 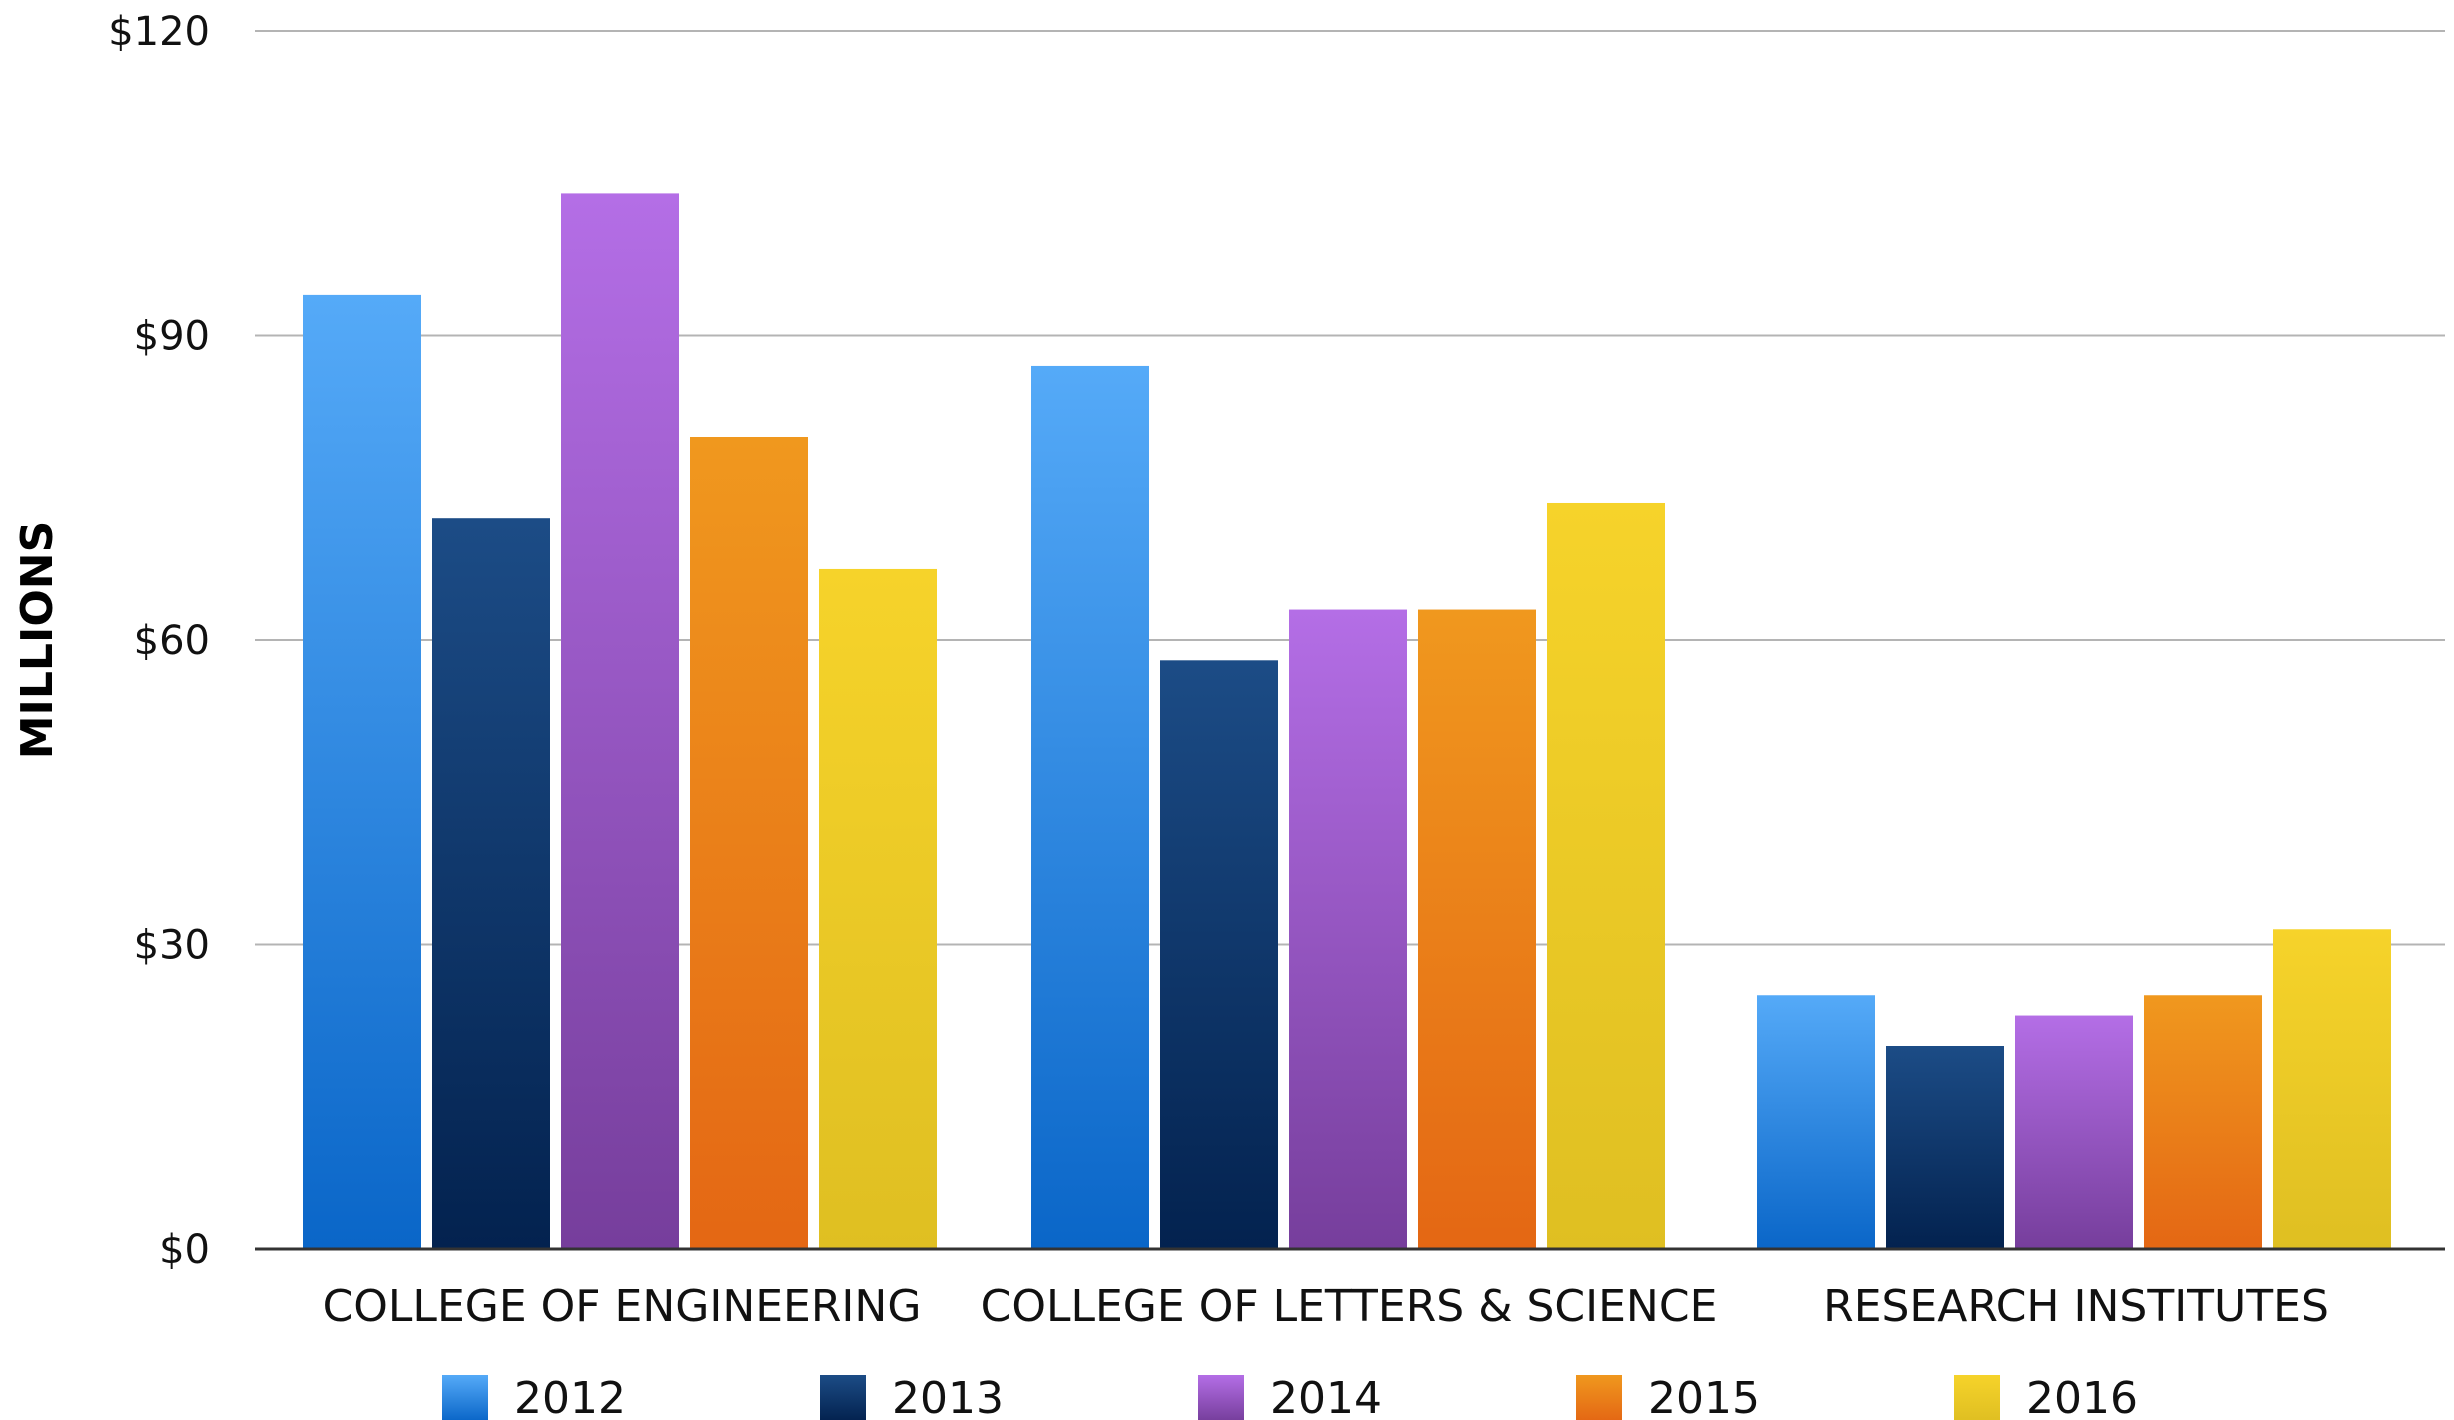 I want to click on legend-label-2013: 2013, so click(x=948, y=1396).